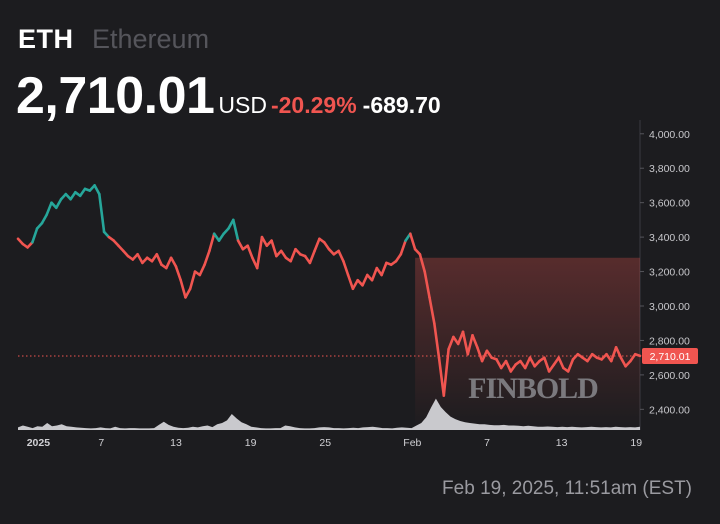 The height and width of the screenshot is (524, 720). What do you see at coordinates (151, 39) in the screenshot?
I see `asset-name: Ethereum` at bounding box center [151, 39].